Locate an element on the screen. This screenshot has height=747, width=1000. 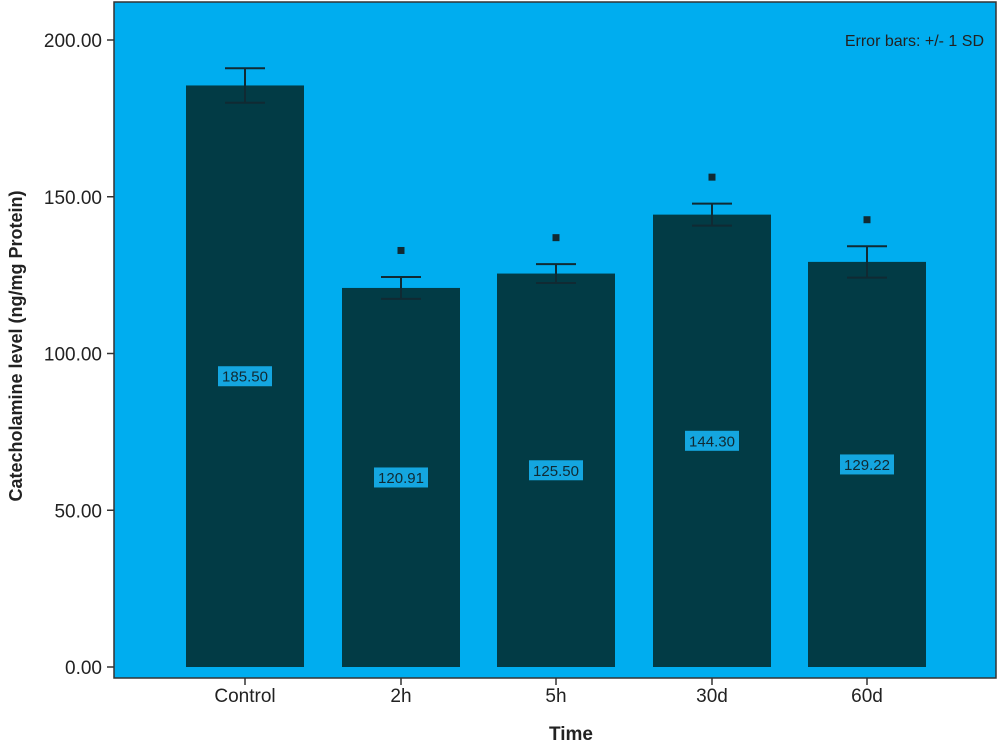
data-label: 129.22 is located at coordinates (867, 465).